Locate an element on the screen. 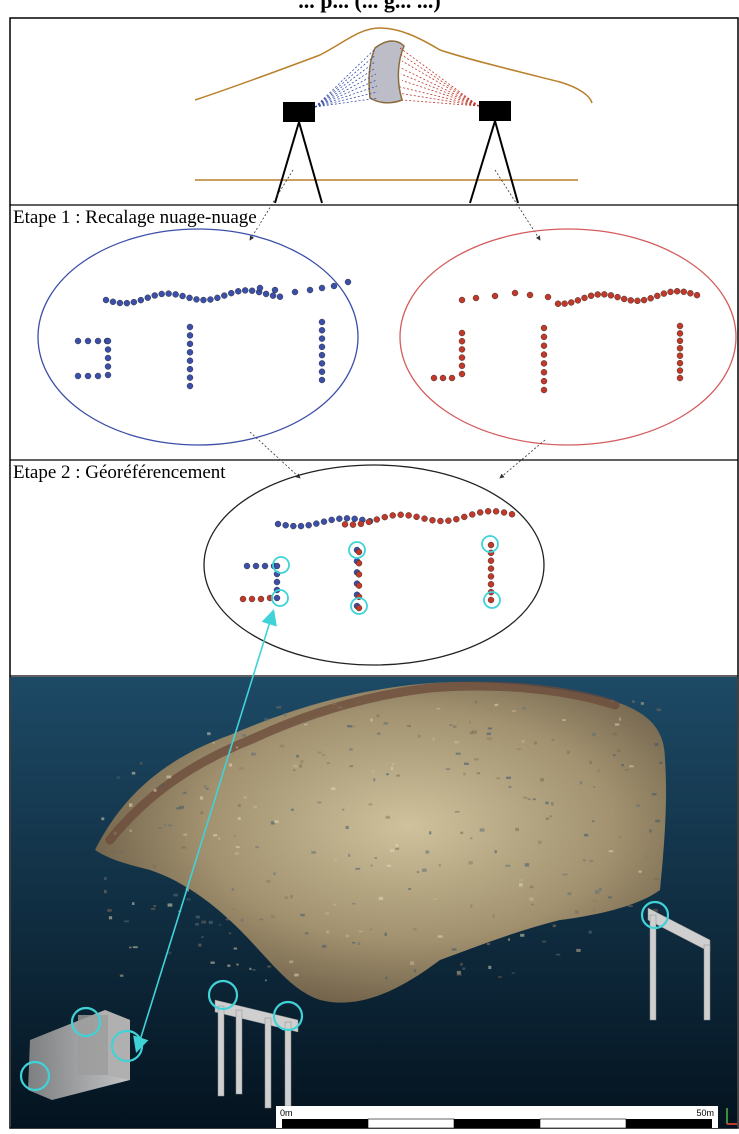 This screenshot has width=739, height=1134. scale-segment is located at coordinates (583, 1123).